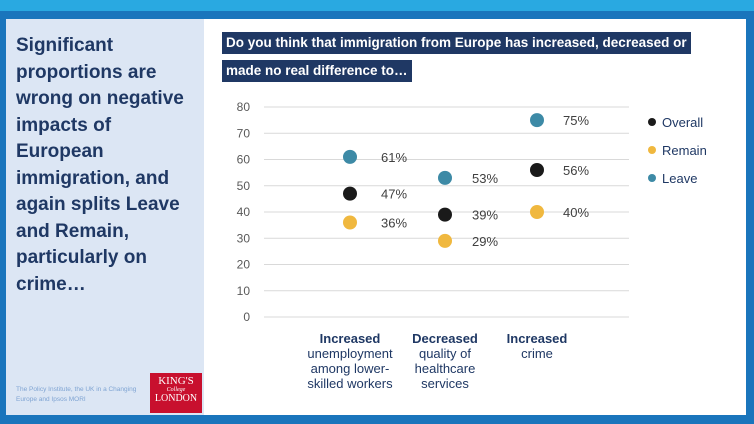 Image resolution: width=754 pixels, height=424 pixels. Describe the element at coordinates (244, 238) in the screenshot. I see `y-tick-label: 30` at that location.